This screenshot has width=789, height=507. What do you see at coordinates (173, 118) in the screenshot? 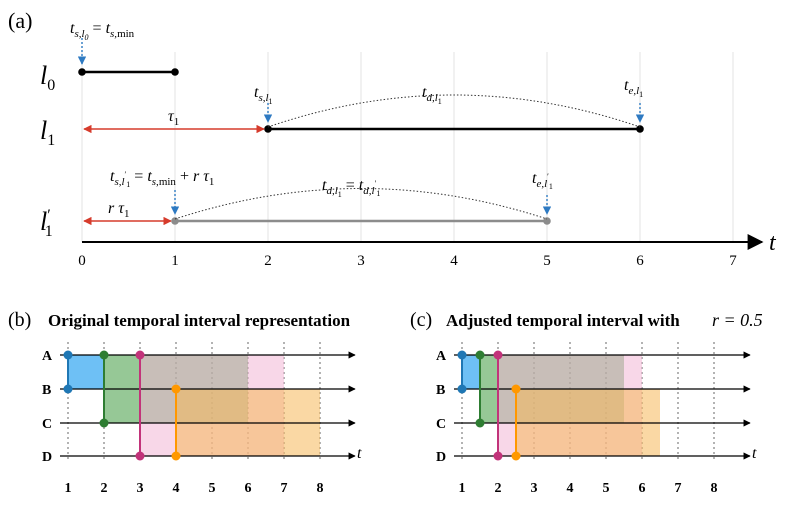
I see `tau1-label: τ1` at bounding box center [173, 118].